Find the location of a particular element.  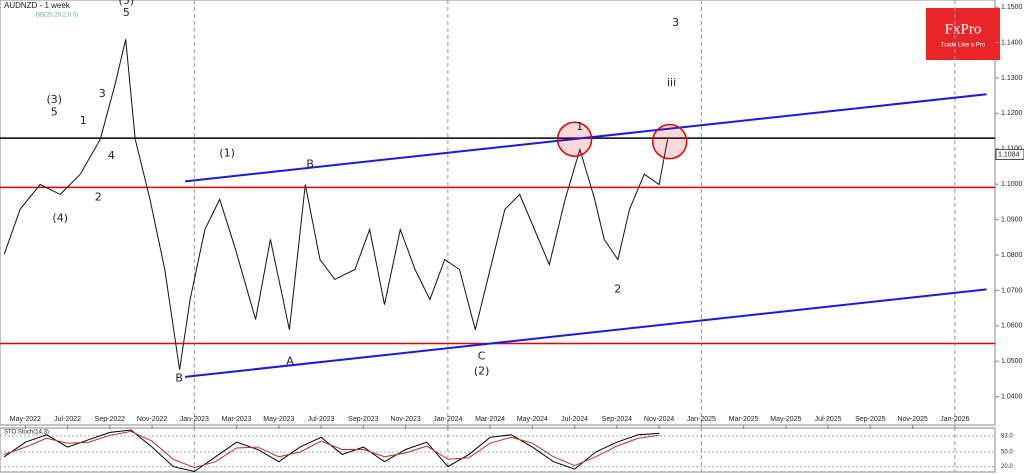

wave-label: (1) is located at coordinates (227, 152).